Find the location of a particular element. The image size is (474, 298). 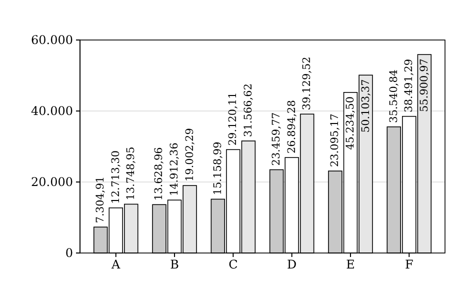

data-label: 13.748,95 is located at coordinates (131, 173).